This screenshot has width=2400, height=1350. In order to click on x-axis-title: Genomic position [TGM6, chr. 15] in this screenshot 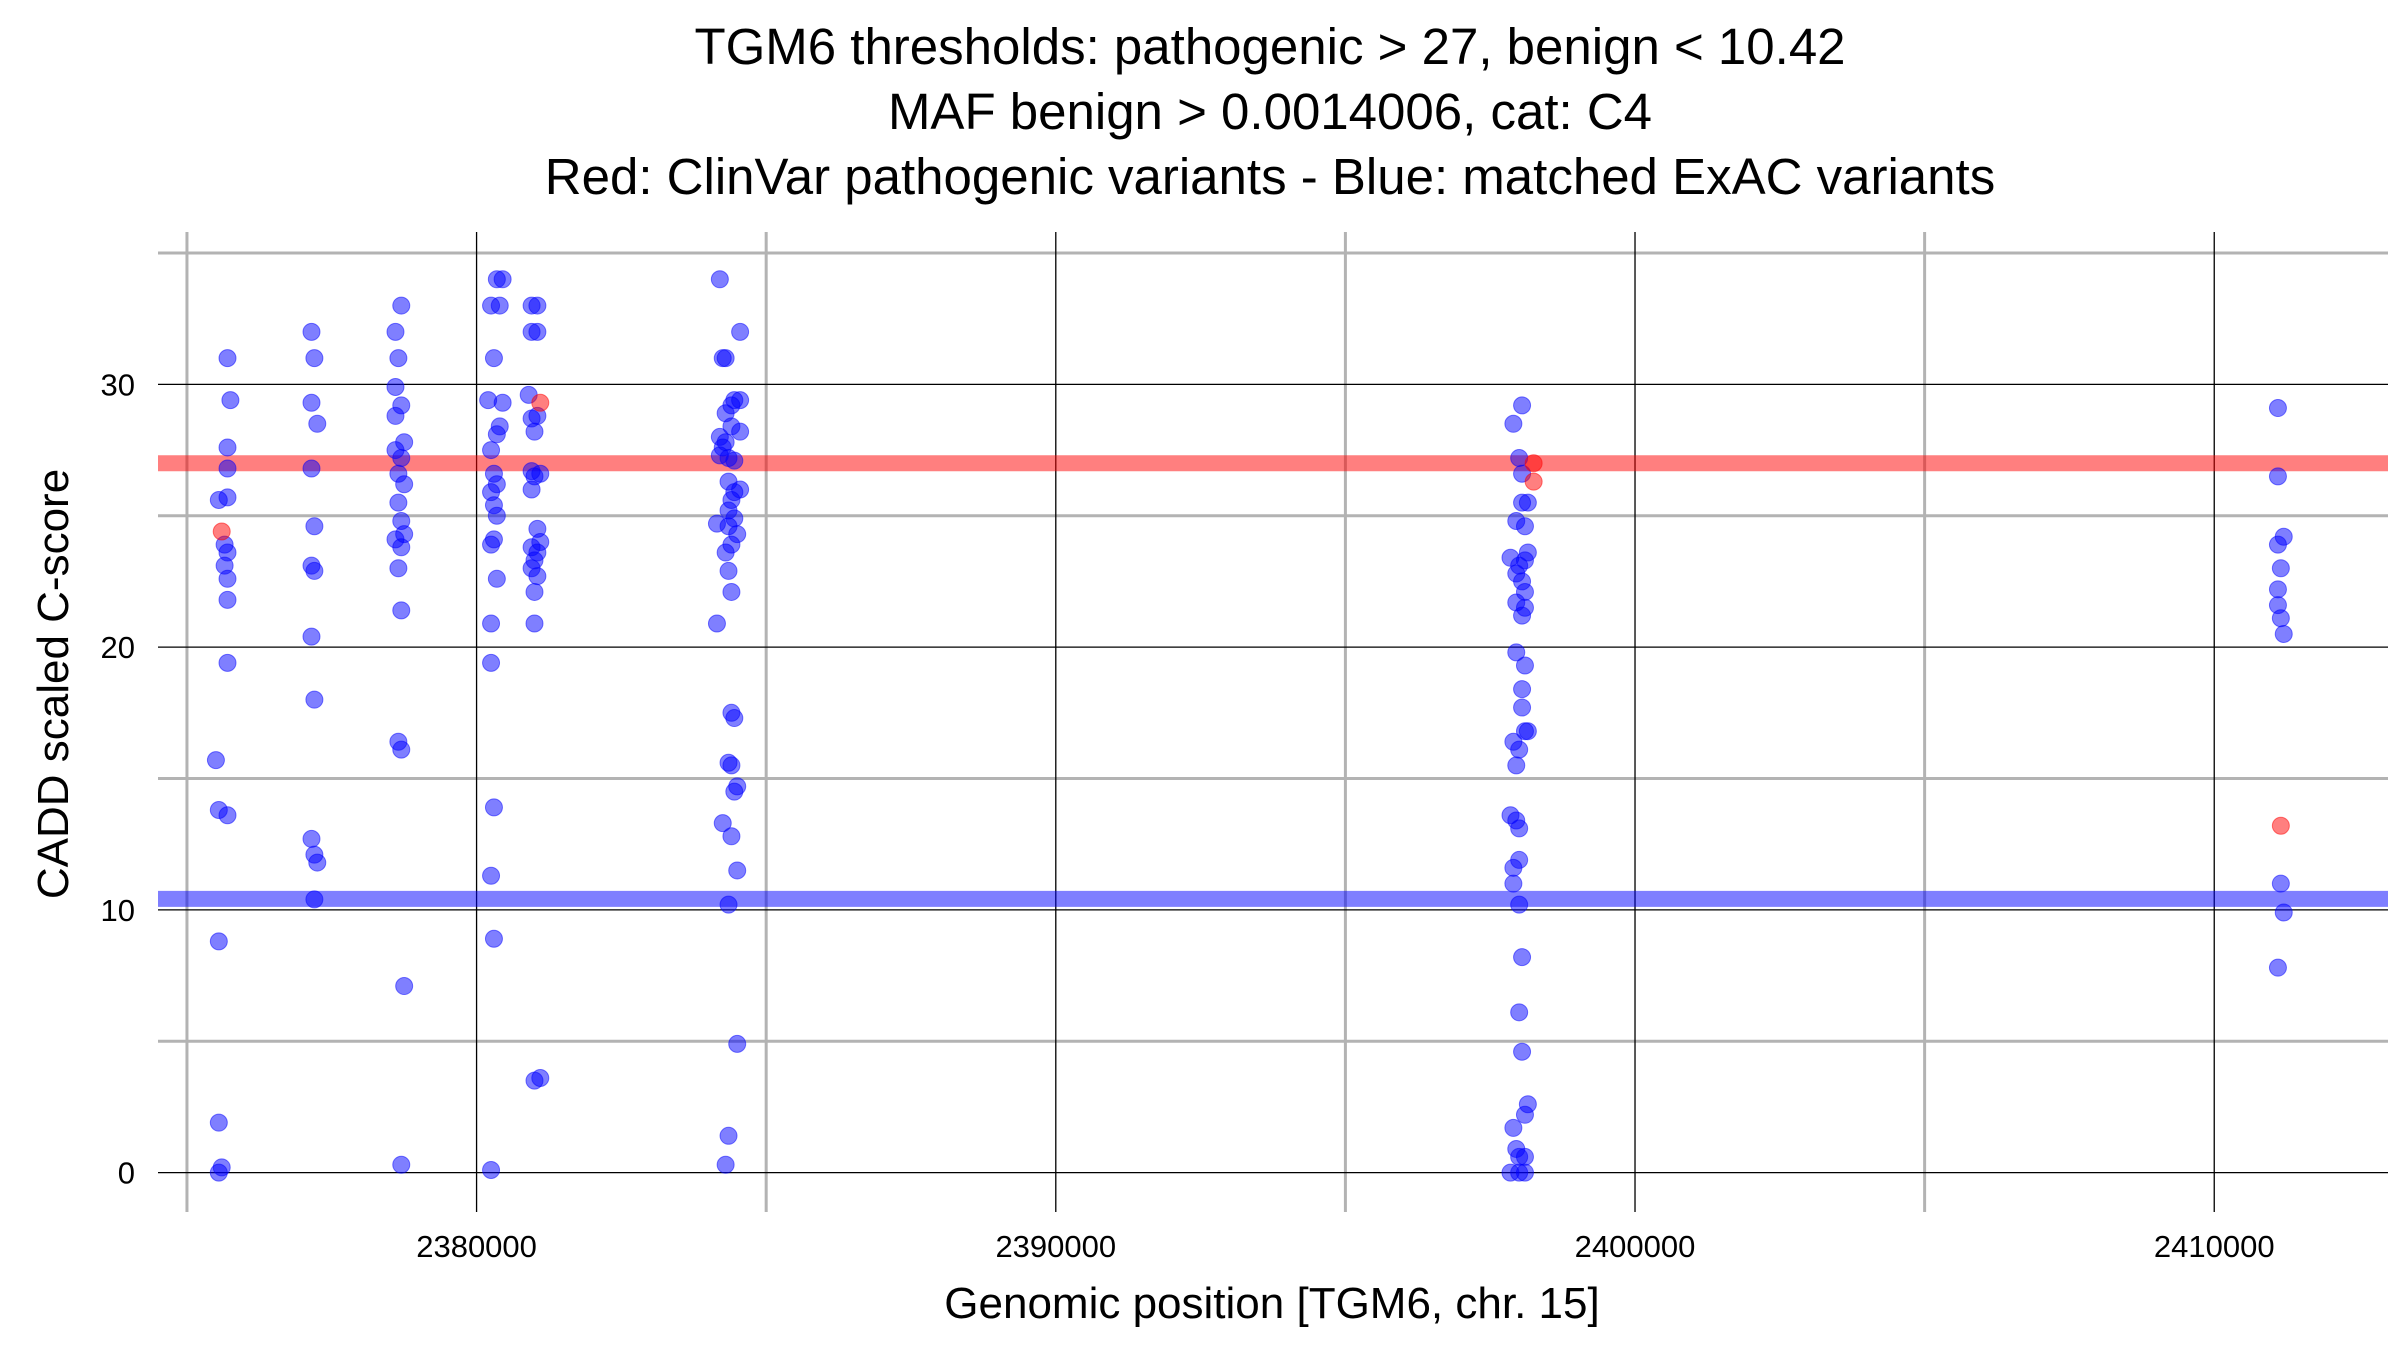, I will do `click(1271, 1303)`.